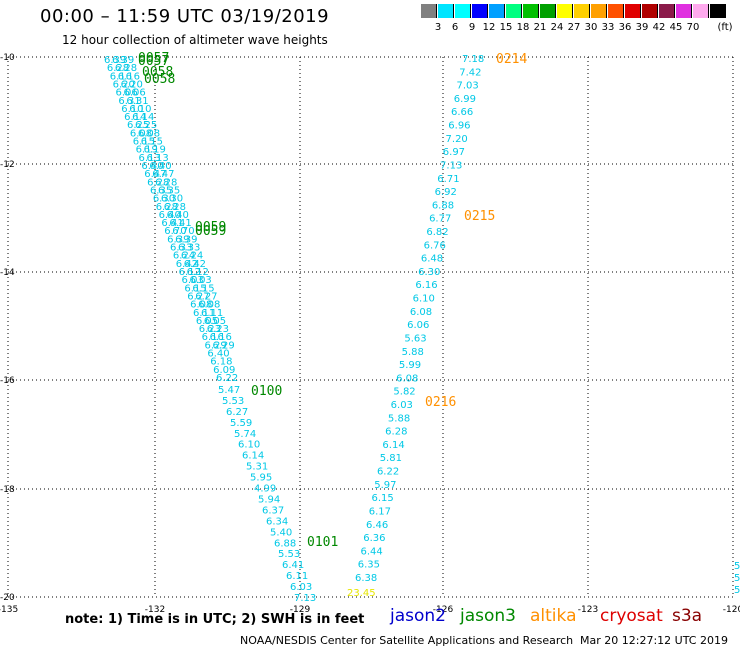 Image resolution: width=740 pixels, height=650 pixels. I want to click on colorbar-label: 21, so click(540, 27).